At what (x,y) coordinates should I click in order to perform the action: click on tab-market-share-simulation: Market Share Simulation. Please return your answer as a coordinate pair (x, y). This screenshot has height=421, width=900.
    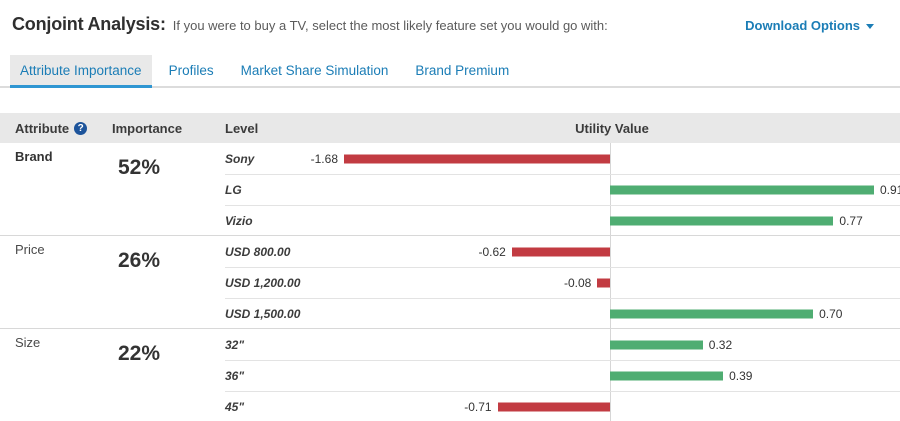
    Looking at the image, I should click on (314, 70).